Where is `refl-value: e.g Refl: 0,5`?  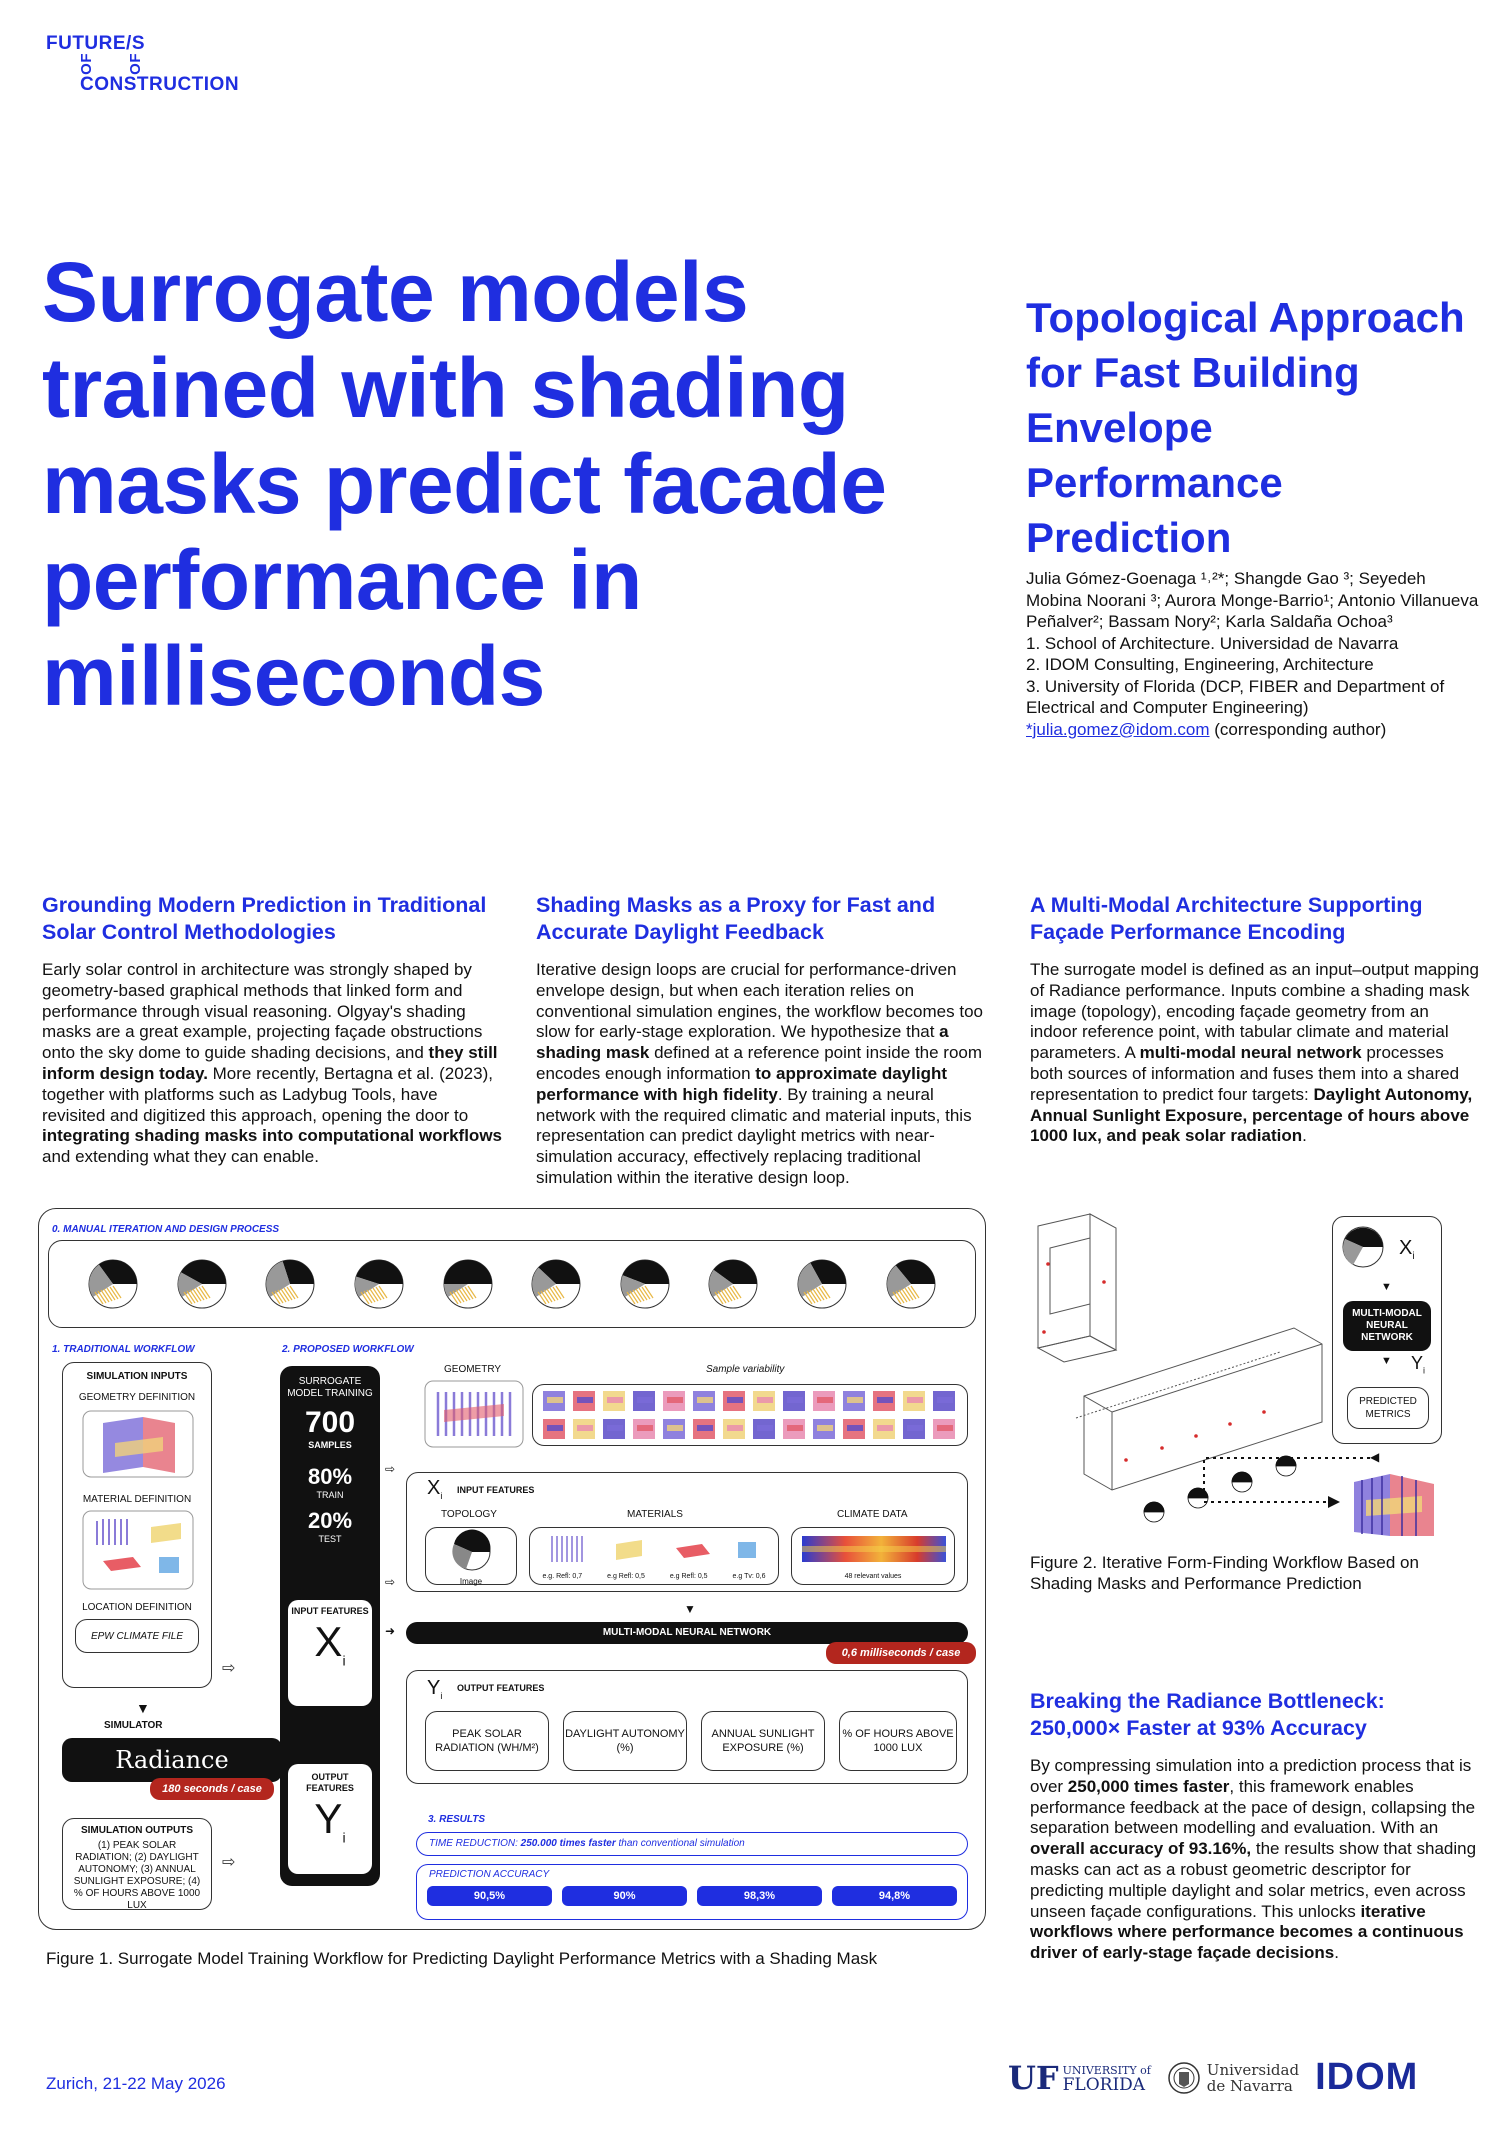
refl-value: e.g Refl: 0,5 is located at coordinates (688, 1576).